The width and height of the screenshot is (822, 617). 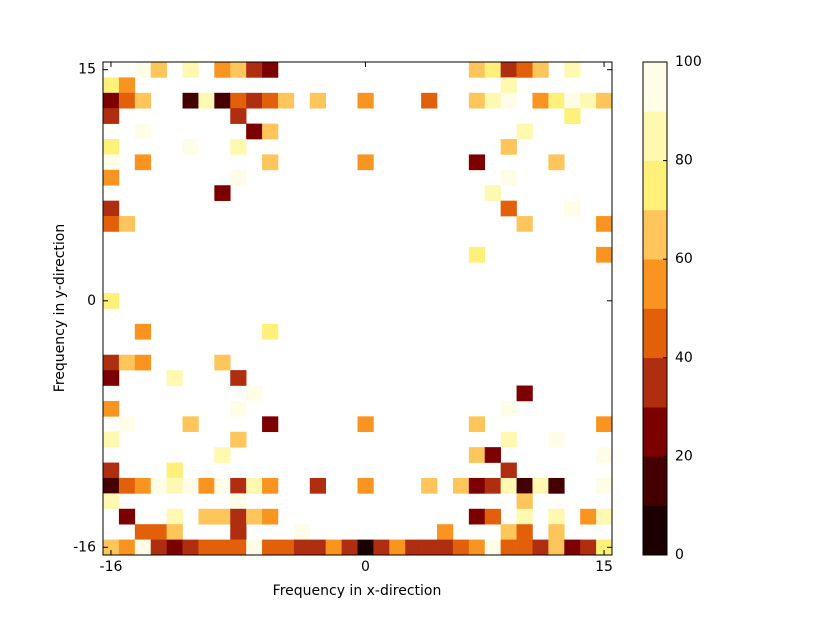 What do you see at coordinates (688, 62) in the screenshot?
I see `colorbar-tick-label: 100` at bounding box center [688, 62].